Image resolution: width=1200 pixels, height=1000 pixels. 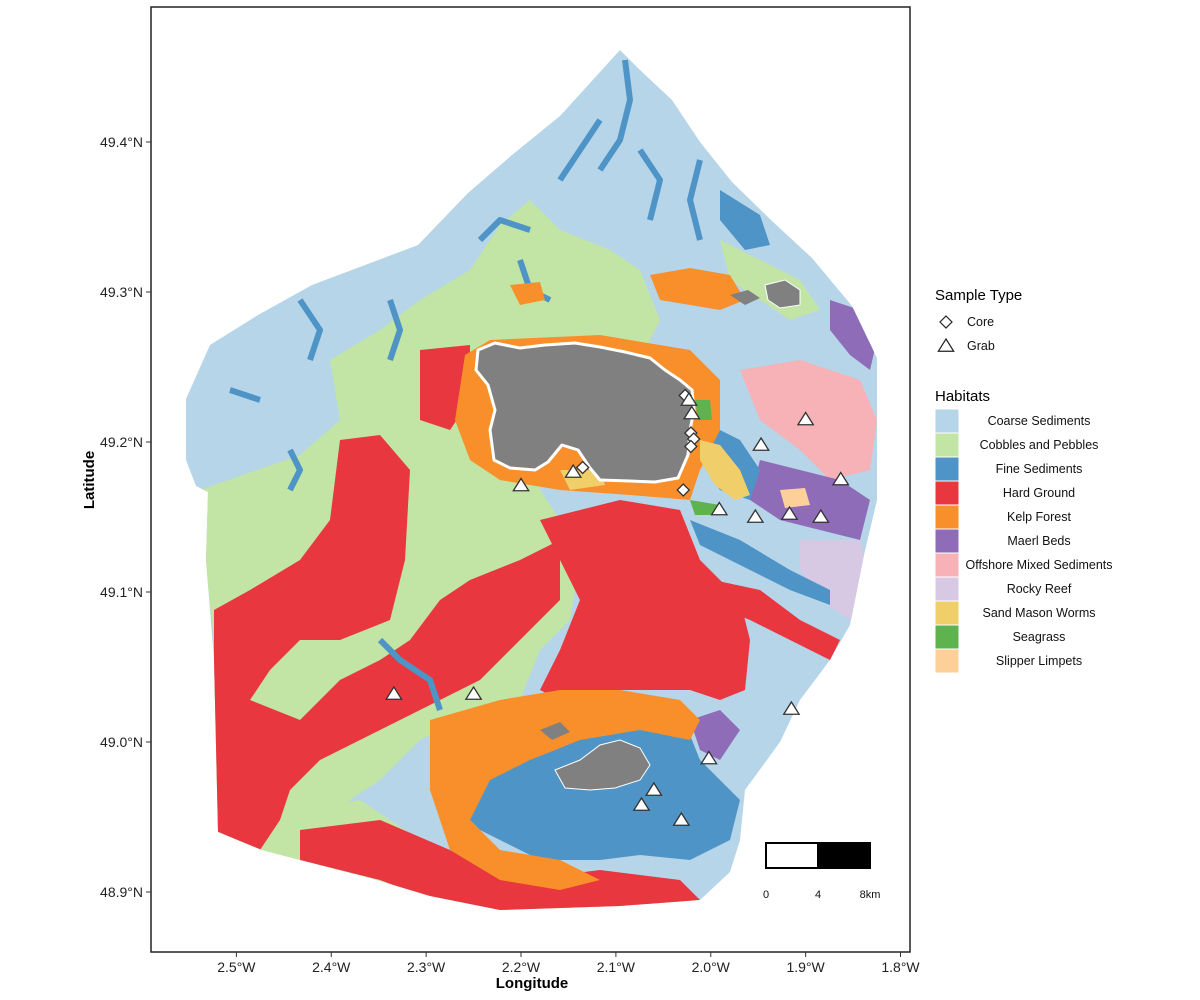 I want to click on land-minquiers, so click(x=602, y=765).